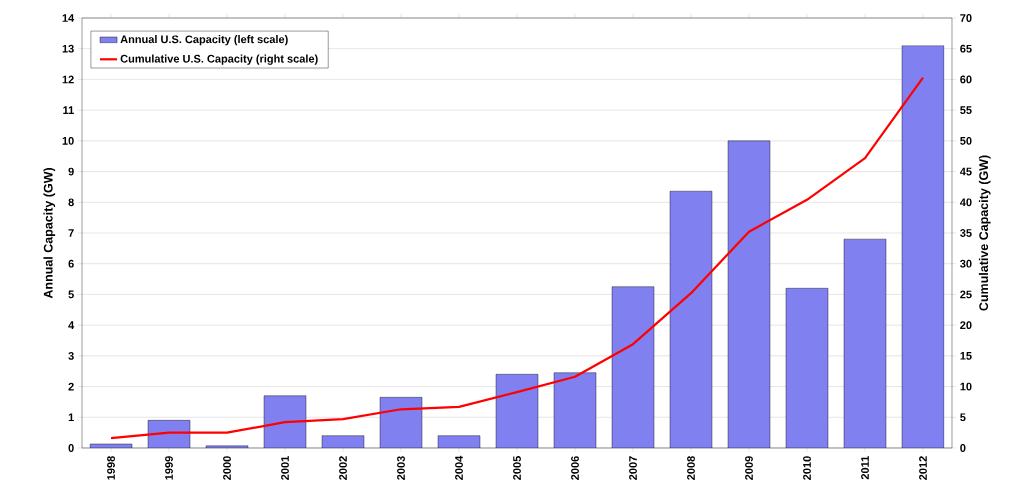 The image size is (1031, 497). Describe the element at coordinates (966, 18) in the screenshot. I see `y2-tick-label: 70` at that location.